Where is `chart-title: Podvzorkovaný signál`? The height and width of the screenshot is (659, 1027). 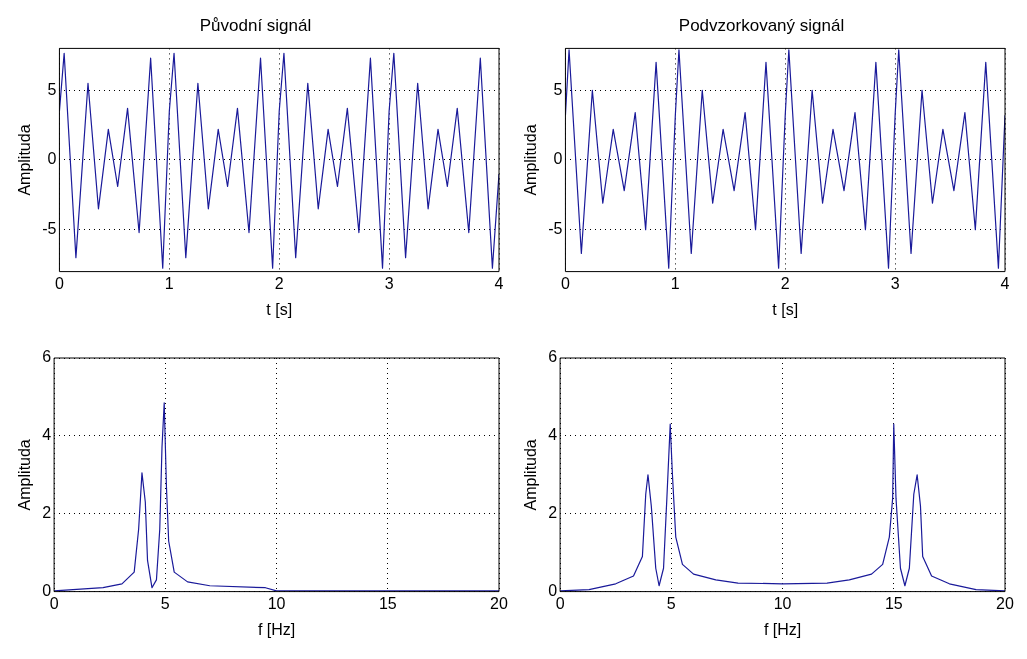 chart-title: Podvzorkovaný signál is located at coordinates (761, 25).